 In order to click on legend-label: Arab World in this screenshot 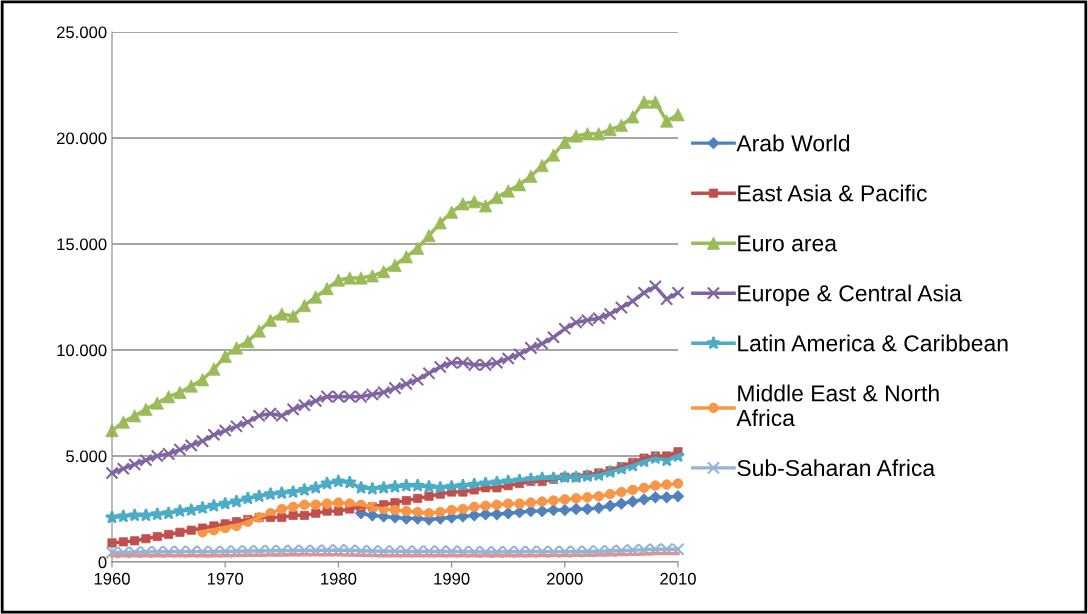, I will do `click(793, 143)`.